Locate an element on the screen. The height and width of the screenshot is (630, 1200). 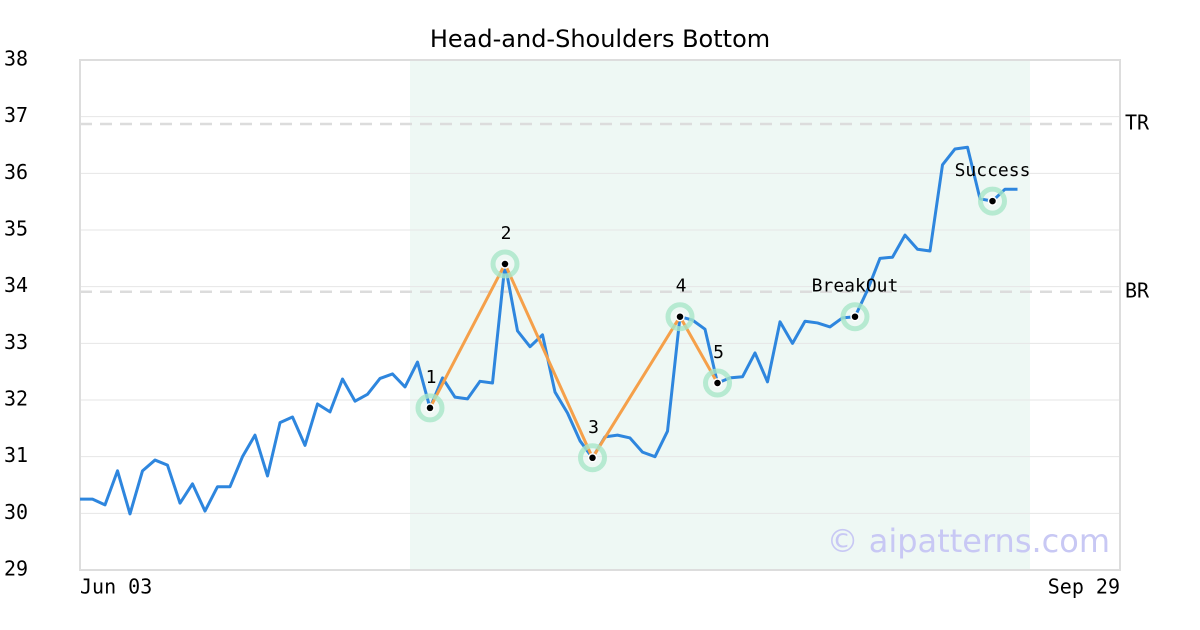
level-label: BR is located at coordinates (1137, 290).